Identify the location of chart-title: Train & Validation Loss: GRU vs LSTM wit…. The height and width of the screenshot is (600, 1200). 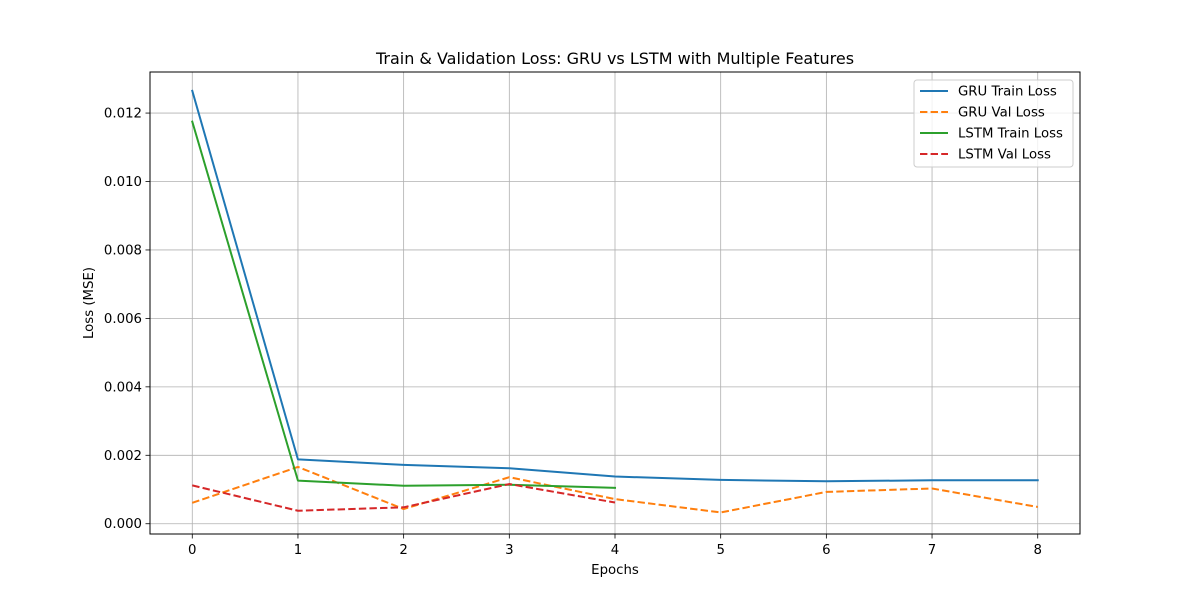
(614, 58).